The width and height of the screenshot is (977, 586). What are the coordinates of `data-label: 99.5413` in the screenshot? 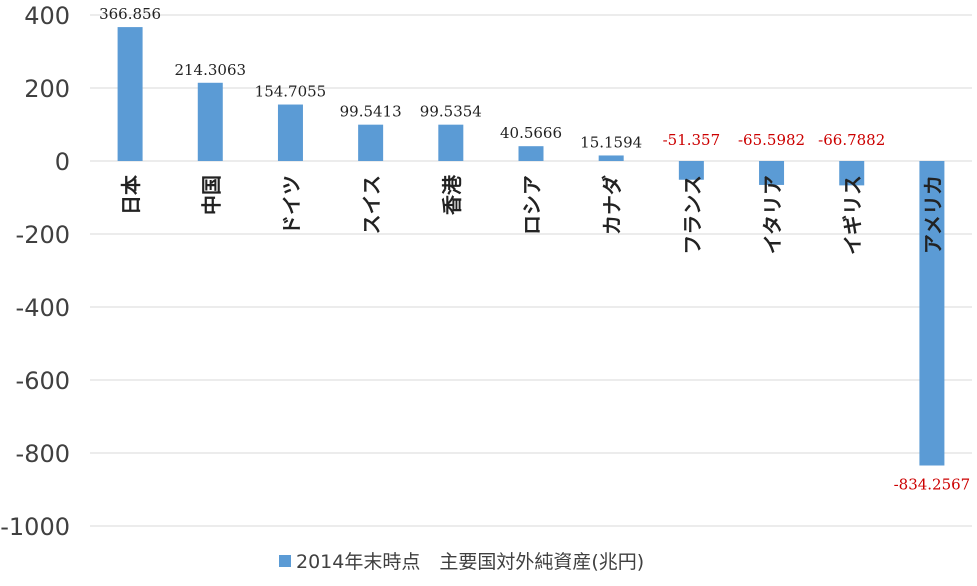 It's located at (371, 112).